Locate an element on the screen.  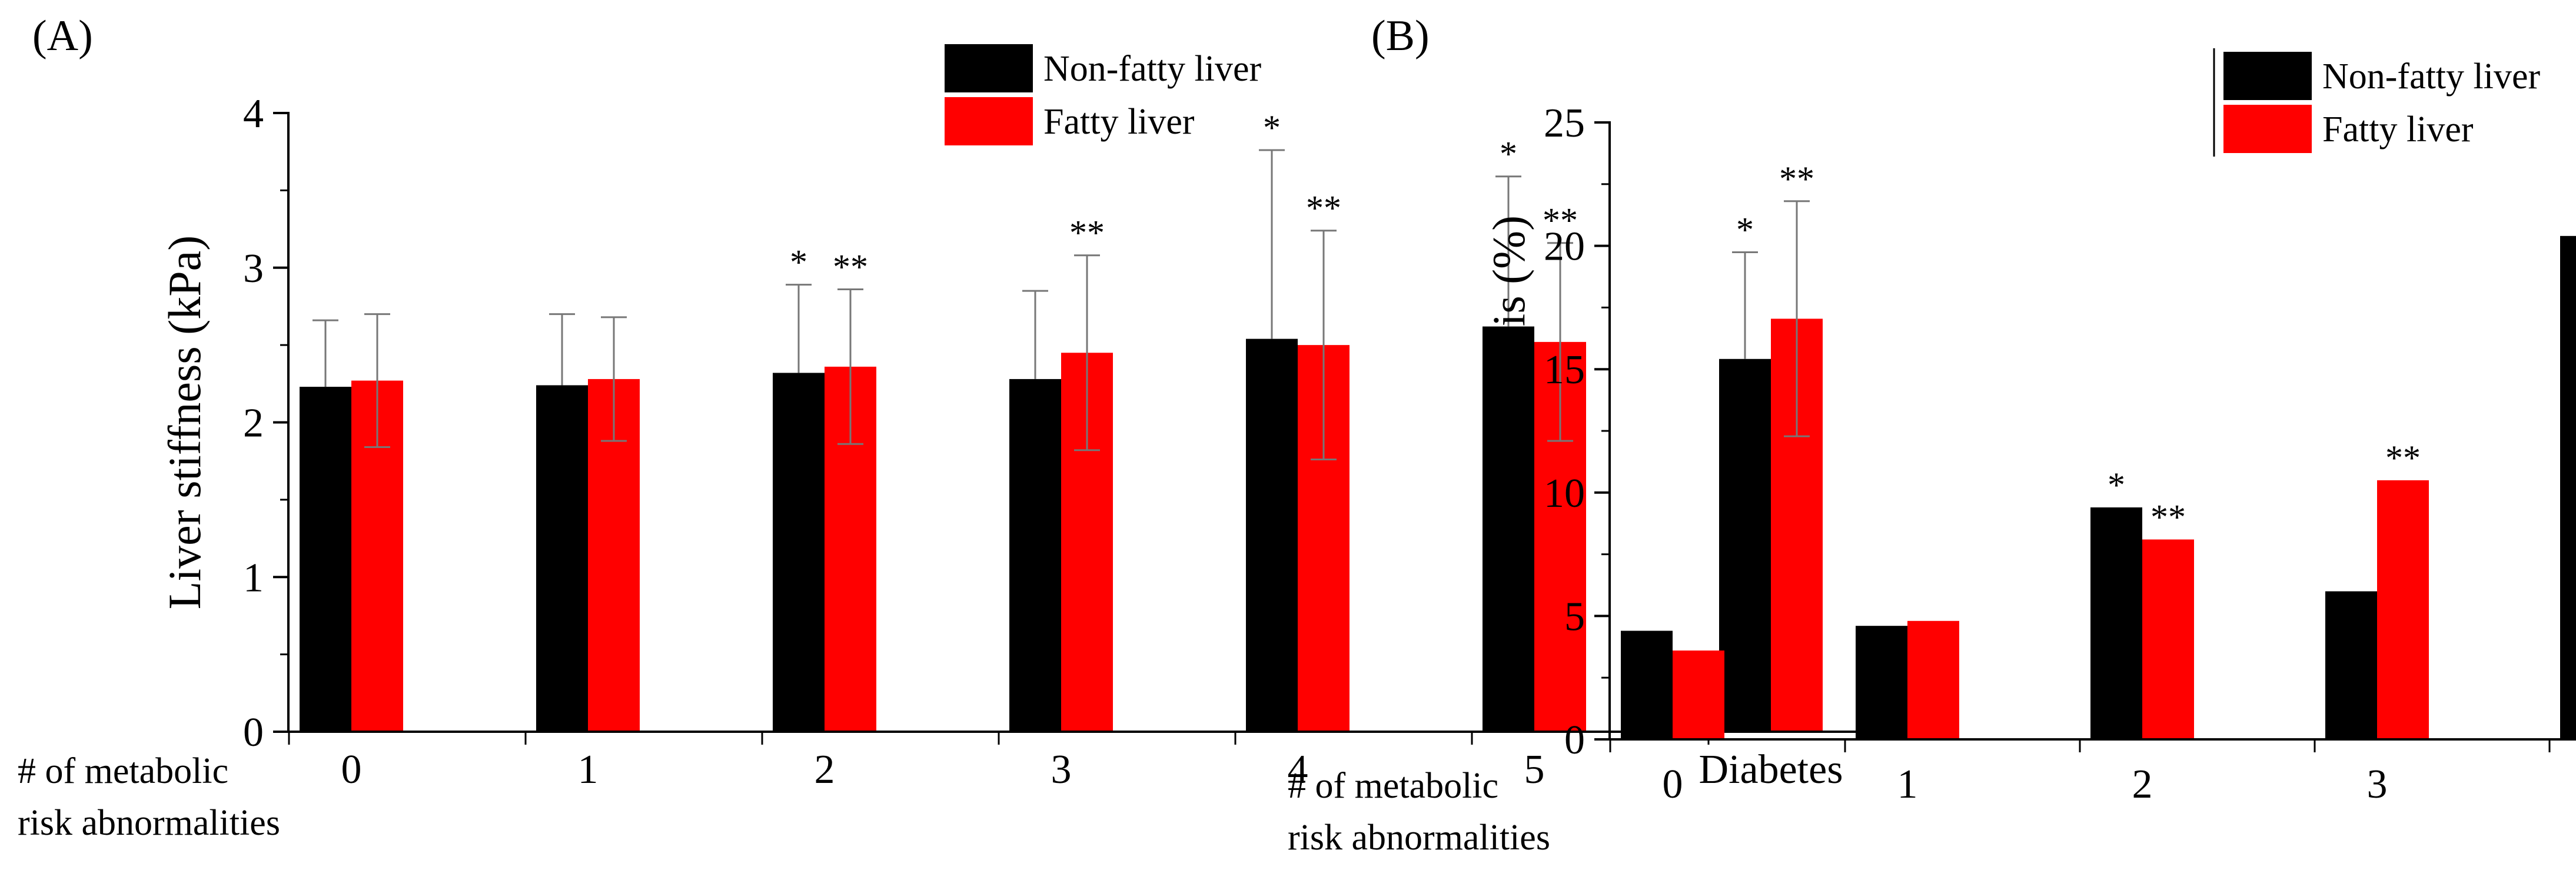
panel-label: (A) is located at coordinates (62, 36).